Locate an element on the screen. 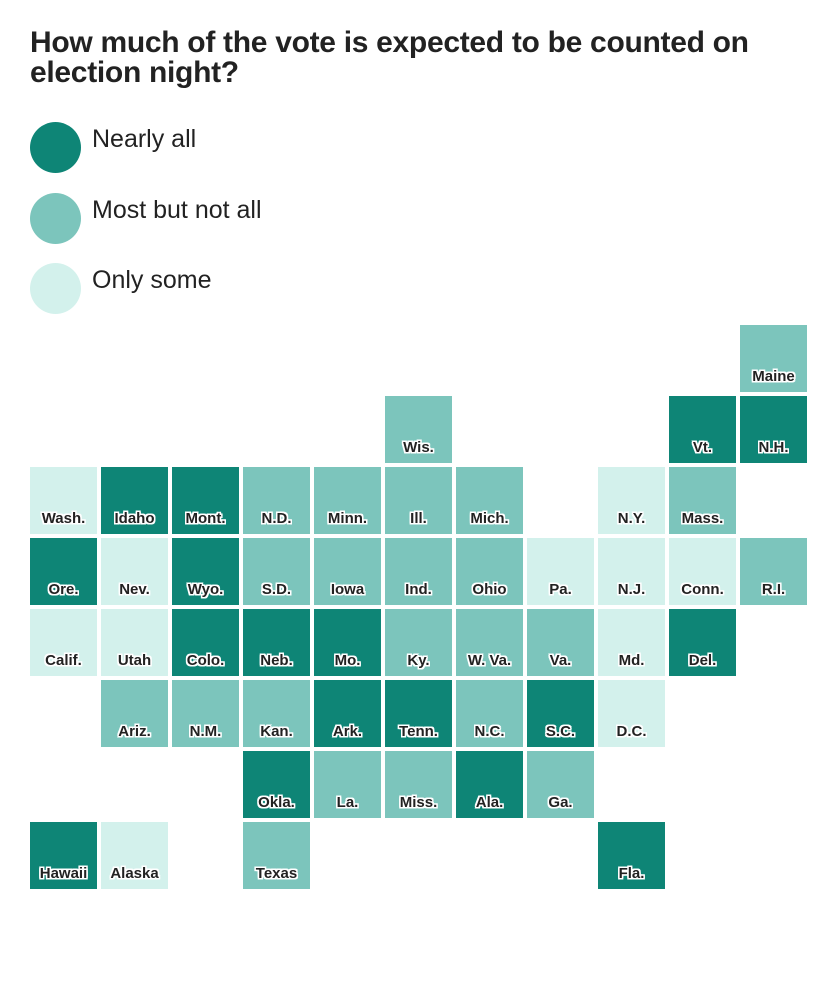 The height and width of the screenshot is (1000, 831). legend-label-most-but-not-all: Most but not all is located at coordinates (177, 210).